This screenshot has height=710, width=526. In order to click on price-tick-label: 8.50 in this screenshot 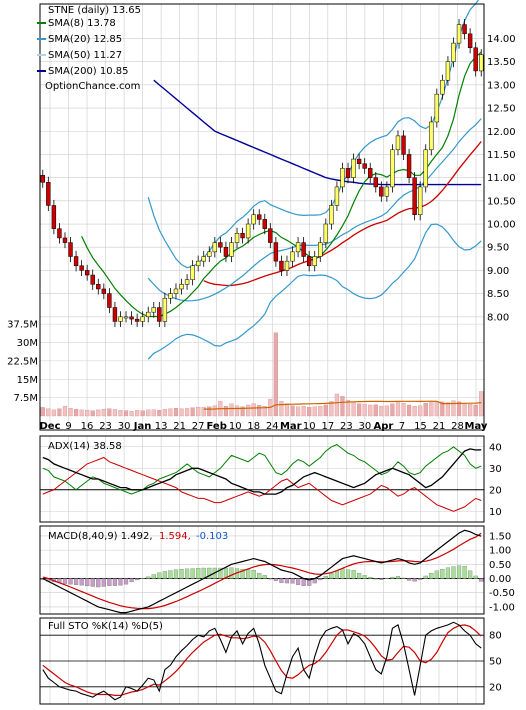, I will do `click(498, 294)`.